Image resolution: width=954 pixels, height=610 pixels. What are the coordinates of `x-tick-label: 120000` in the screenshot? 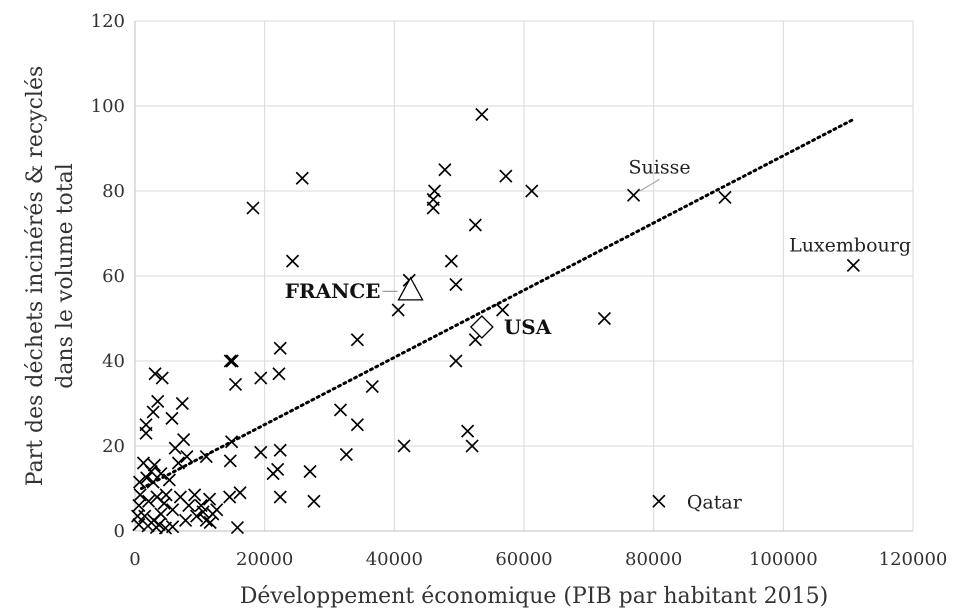 It's located at (913, 559).